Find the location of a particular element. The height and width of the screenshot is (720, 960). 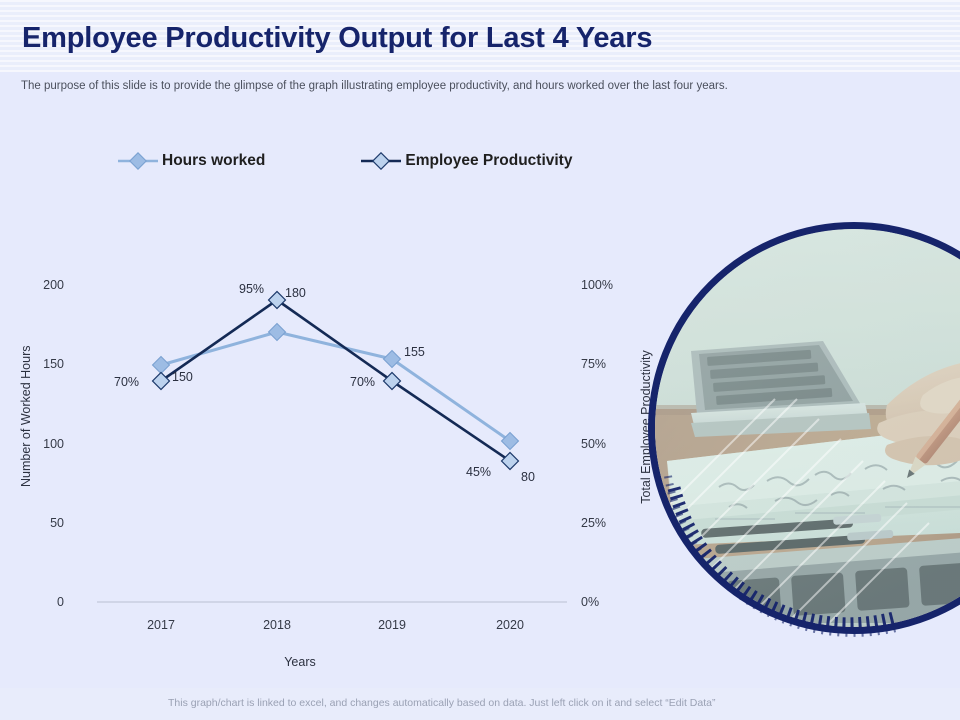

header-band is located at coordinates (480, 36).